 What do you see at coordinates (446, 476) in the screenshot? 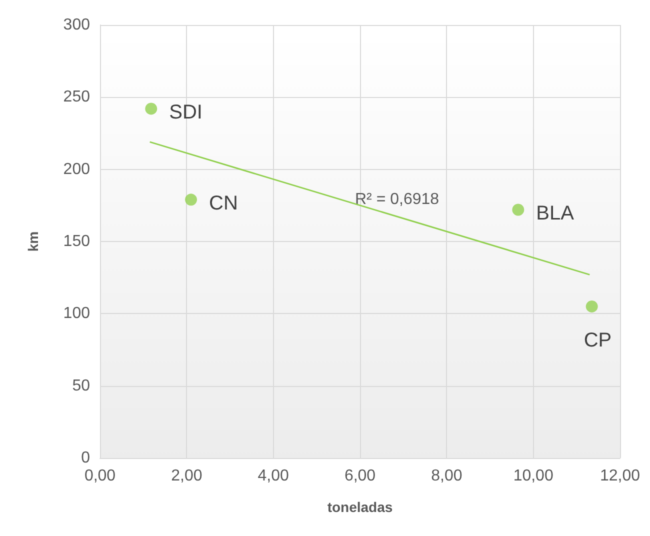
I see `x-tick-label: 8,00` at bounding box center [446, 476].